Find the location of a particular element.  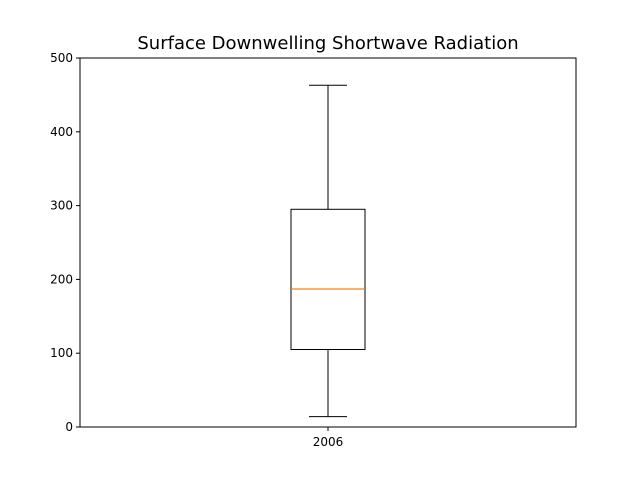

box-plot is located at coordinates (328, 251).